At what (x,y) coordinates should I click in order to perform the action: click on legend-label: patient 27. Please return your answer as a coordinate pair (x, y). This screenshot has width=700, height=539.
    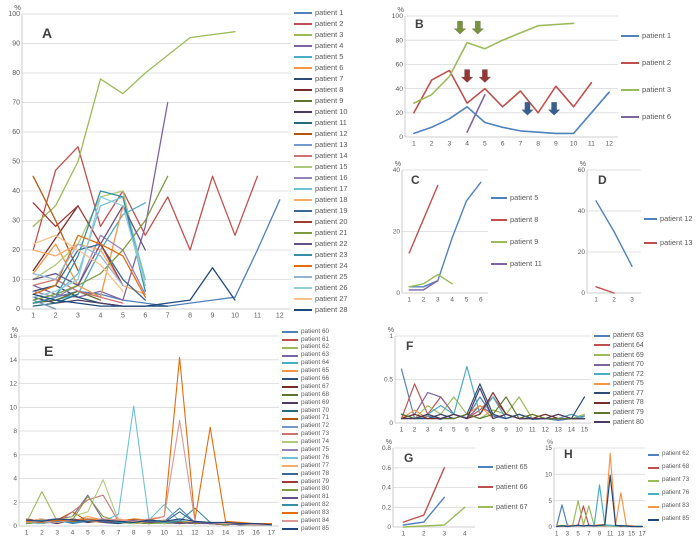
    Looking at the image, I should click on (331, 298).